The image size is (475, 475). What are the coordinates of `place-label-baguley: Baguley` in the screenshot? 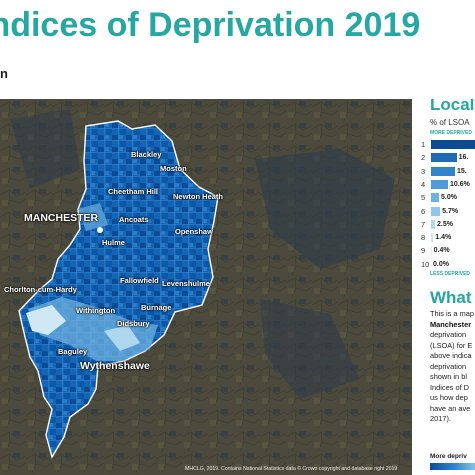 It's located at (73, 351).